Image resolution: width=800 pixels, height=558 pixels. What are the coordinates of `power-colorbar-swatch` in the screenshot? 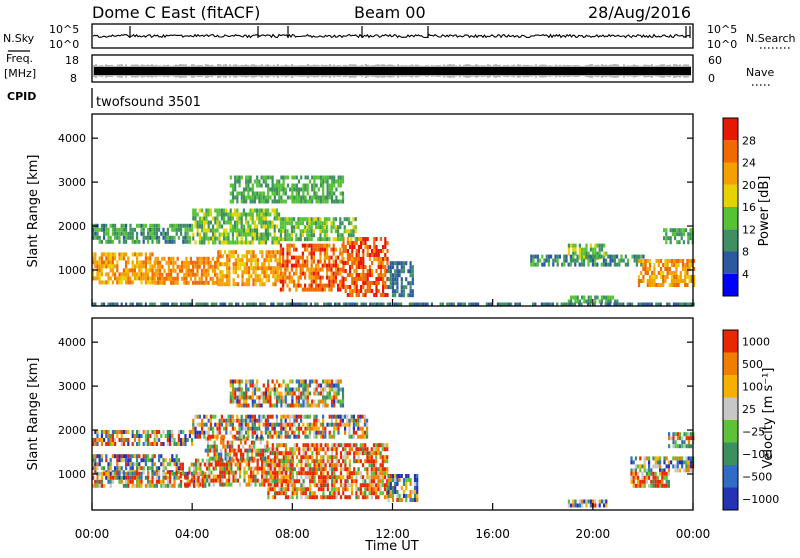 It's located at (730, 174).